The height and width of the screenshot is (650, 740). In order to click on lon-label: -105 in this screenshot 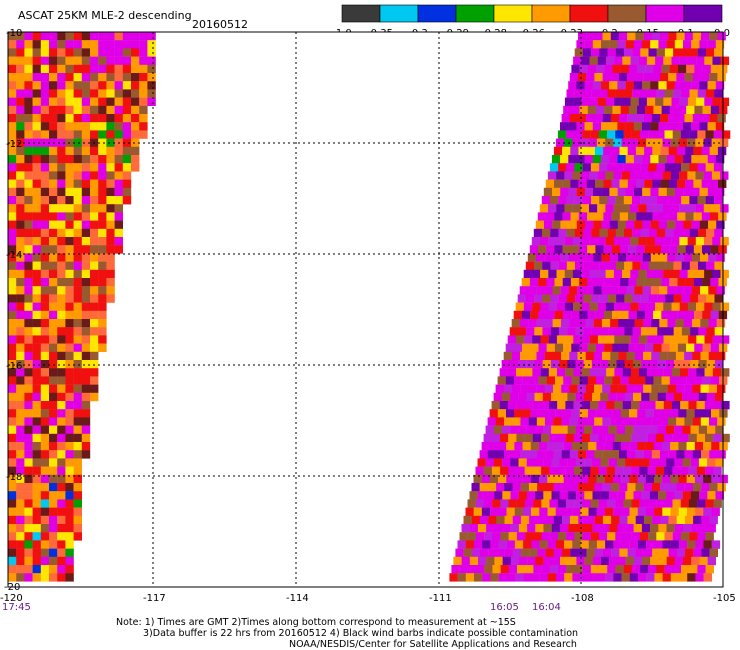, I will do `click(724, 598)`.